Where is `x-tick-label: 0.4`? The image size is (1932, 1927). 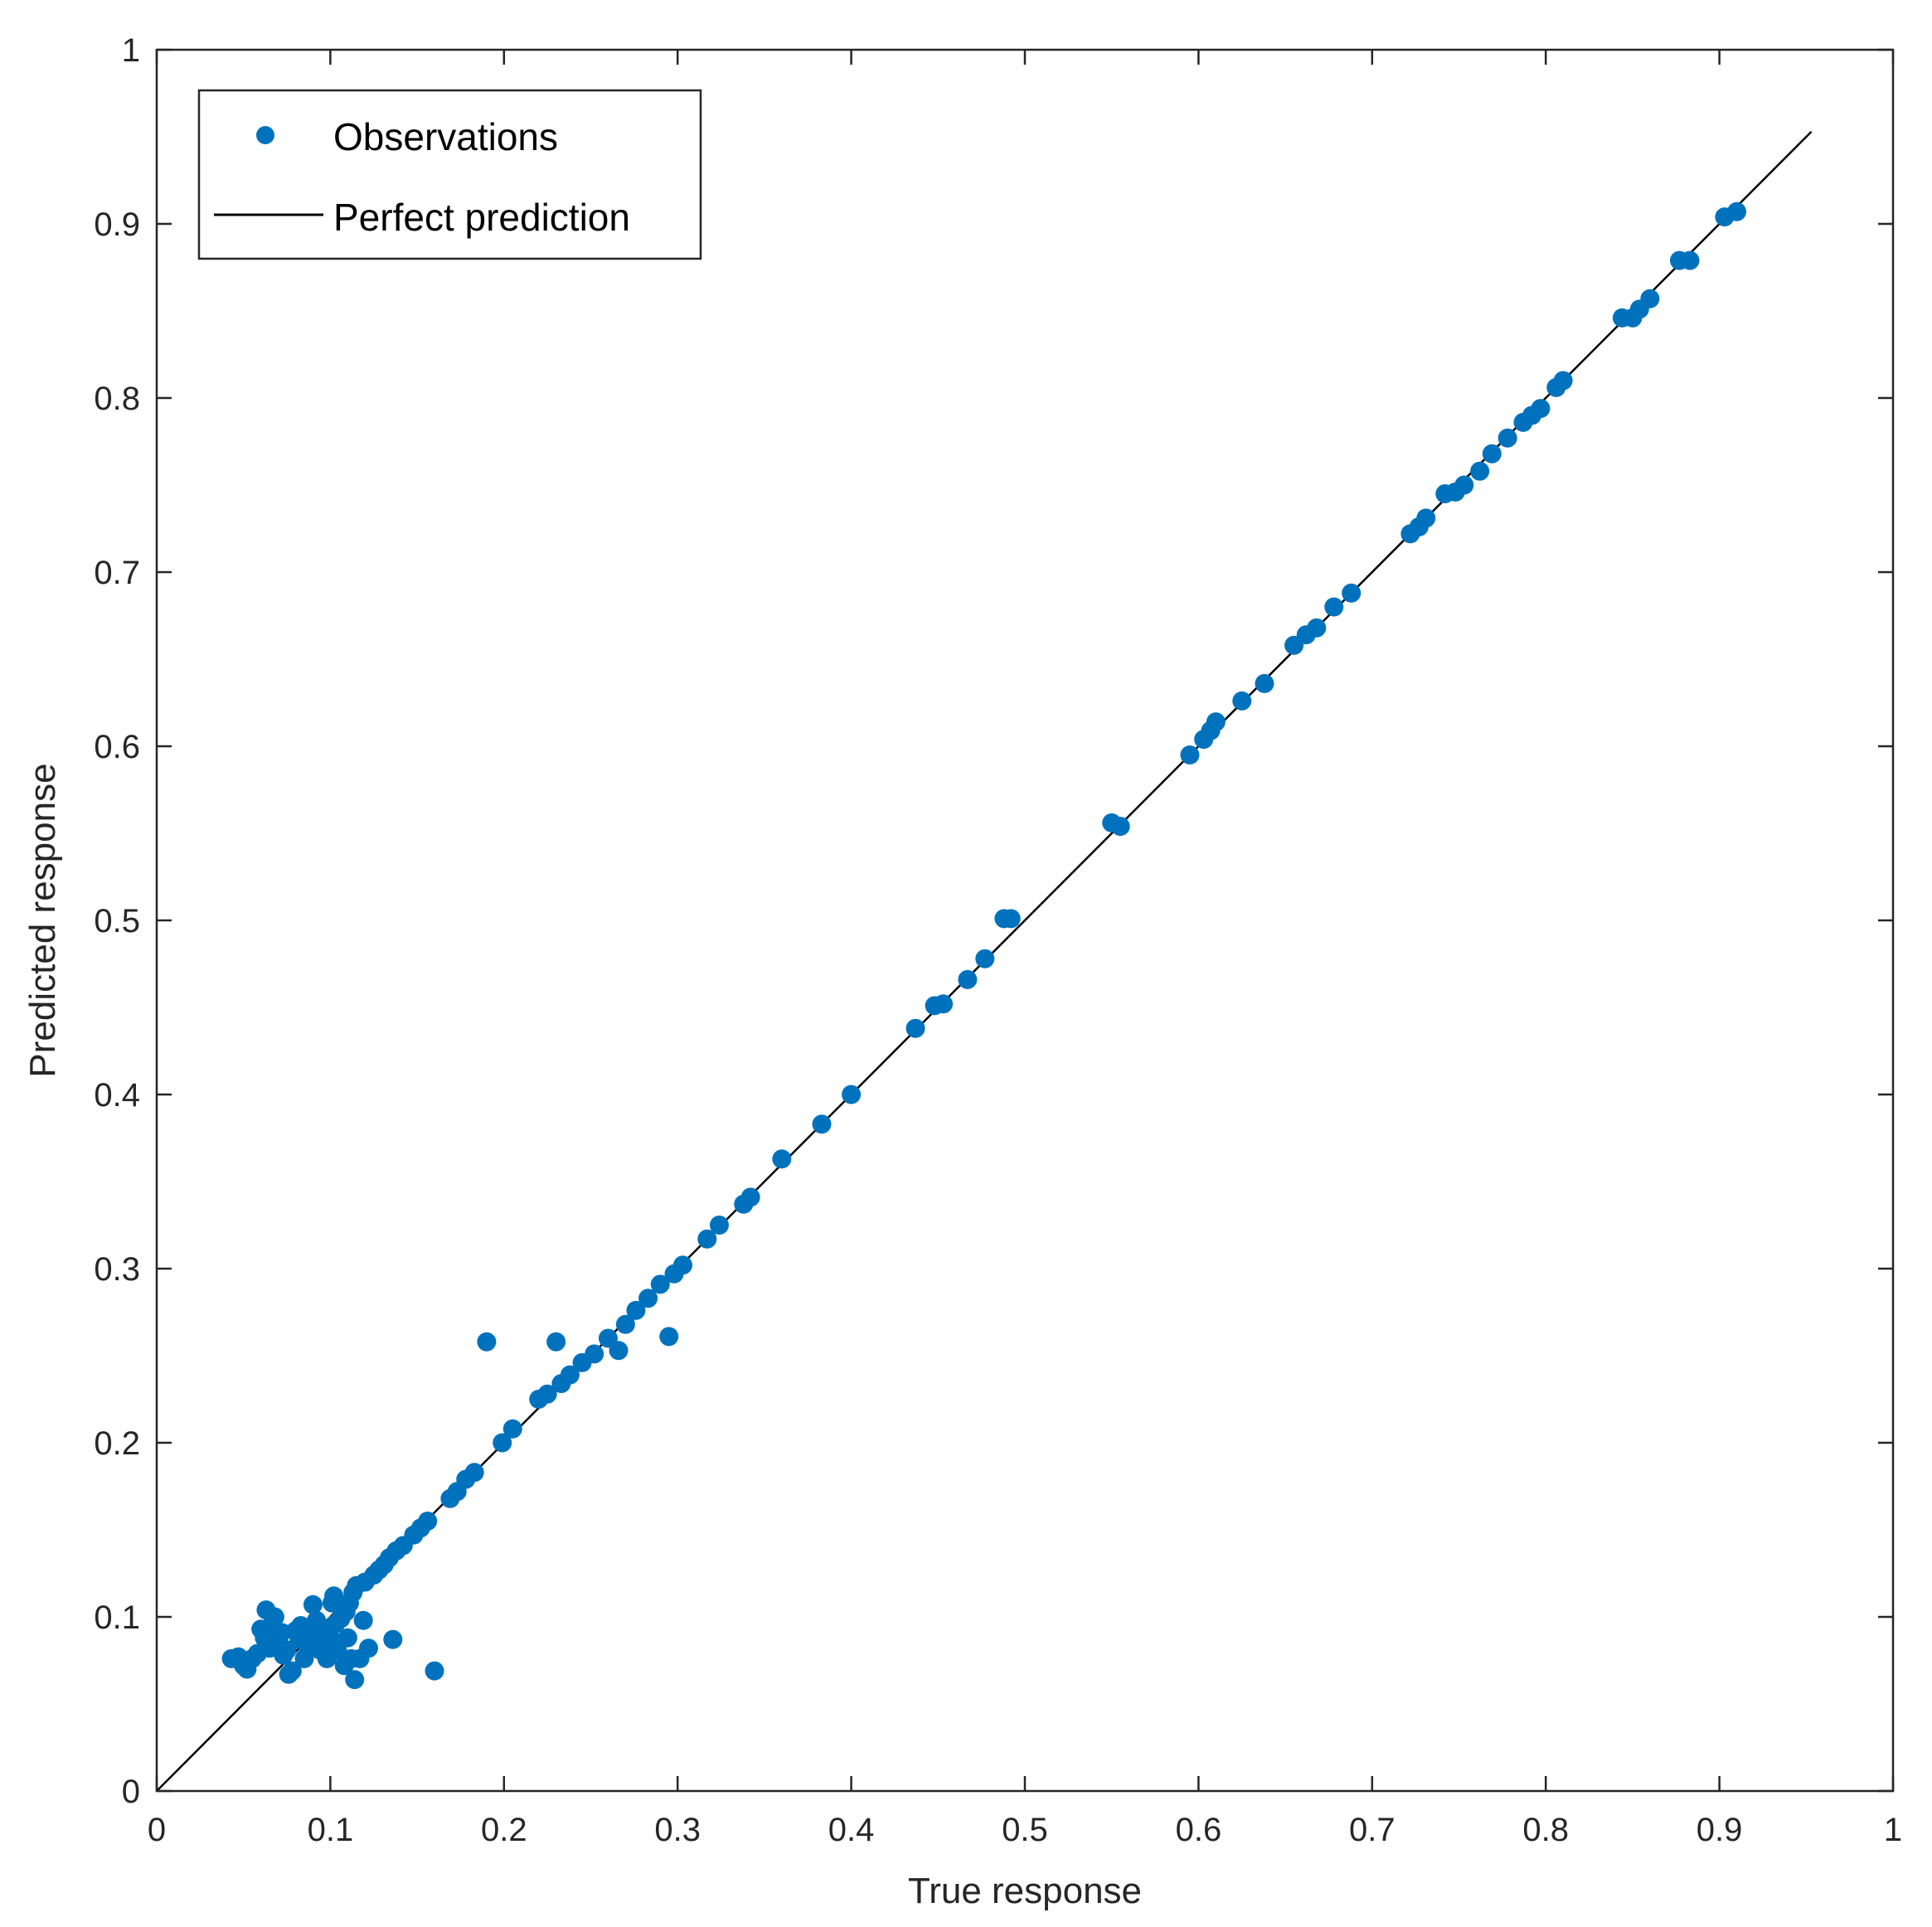 x-tick-label: 0.4 is located at coordinates (852, 1830).